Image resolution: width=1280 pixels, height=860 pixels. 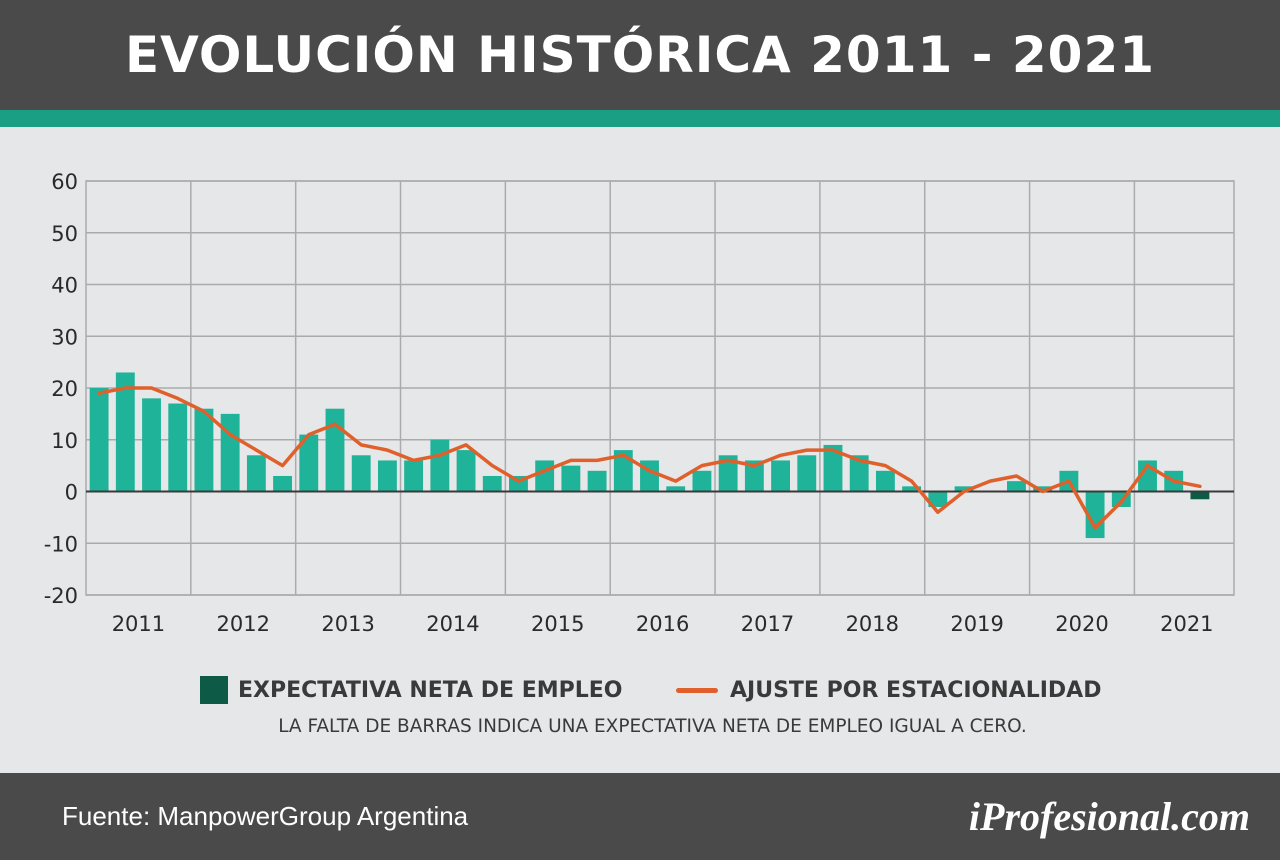 What do you see at coordinates (1109, 816) in the screenshot?
I see `brand-logo: iProfesional.com` at bounding box center [1109, 816].